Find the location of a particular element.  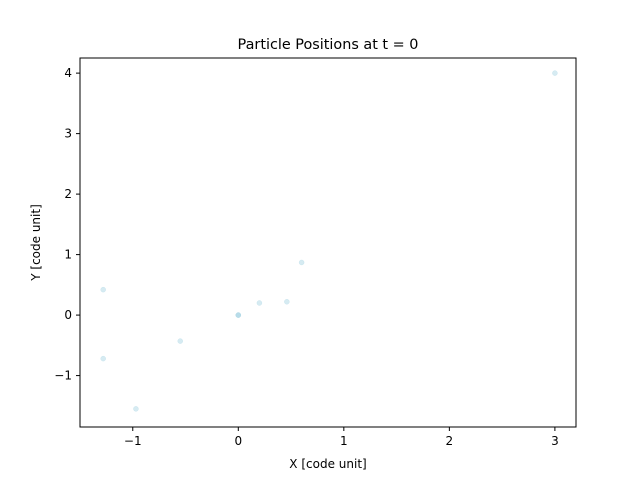

y-tick-label: 3 is located at coordinates (68, 134).